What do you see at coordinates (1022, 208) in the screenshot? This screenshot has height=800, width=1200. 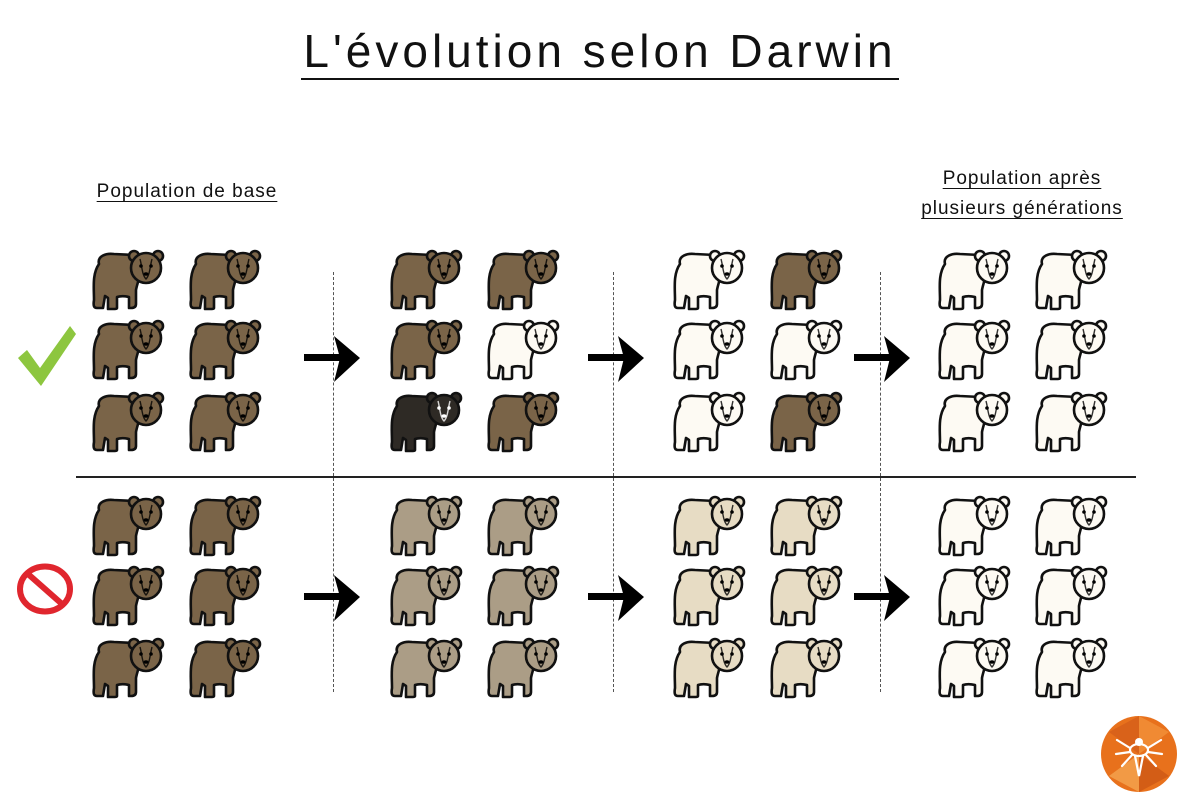 I see `final-population-line-2: plusieurs générations` at bounding box center [1022, 208].